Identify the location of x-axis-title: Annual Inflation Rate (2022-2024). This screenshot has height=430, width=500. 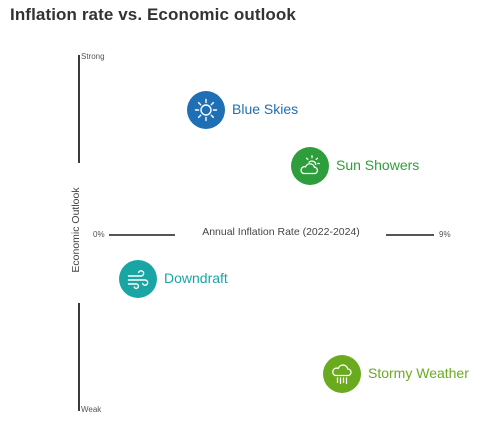
(281, 232).